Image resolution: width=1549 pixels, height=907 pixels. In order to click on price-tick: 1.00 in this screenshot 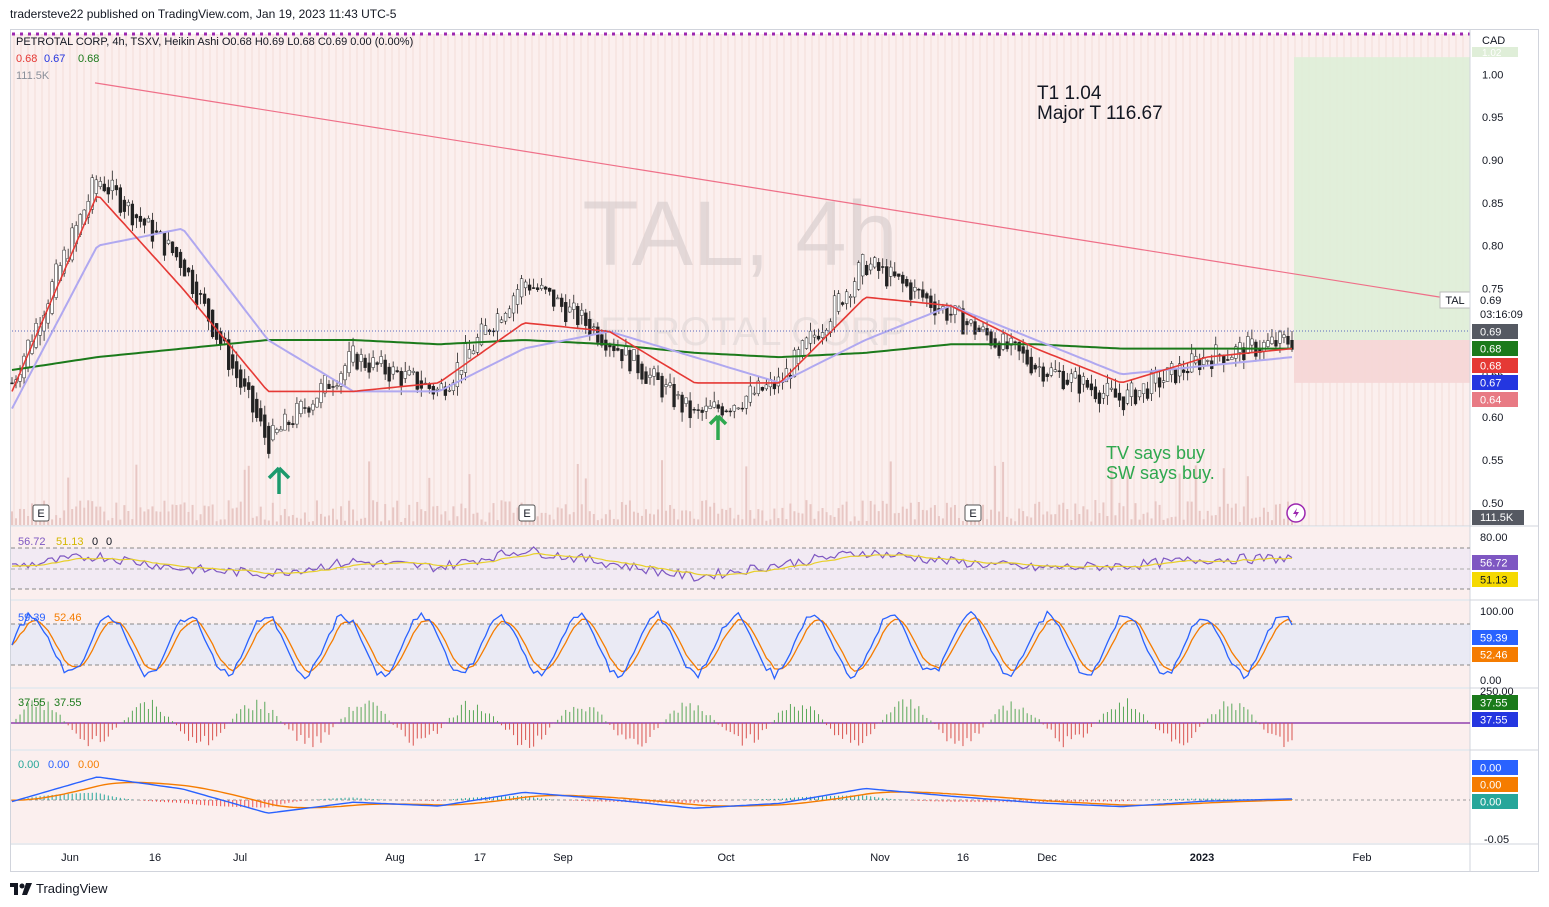, I will do `click(1492, 75)`.